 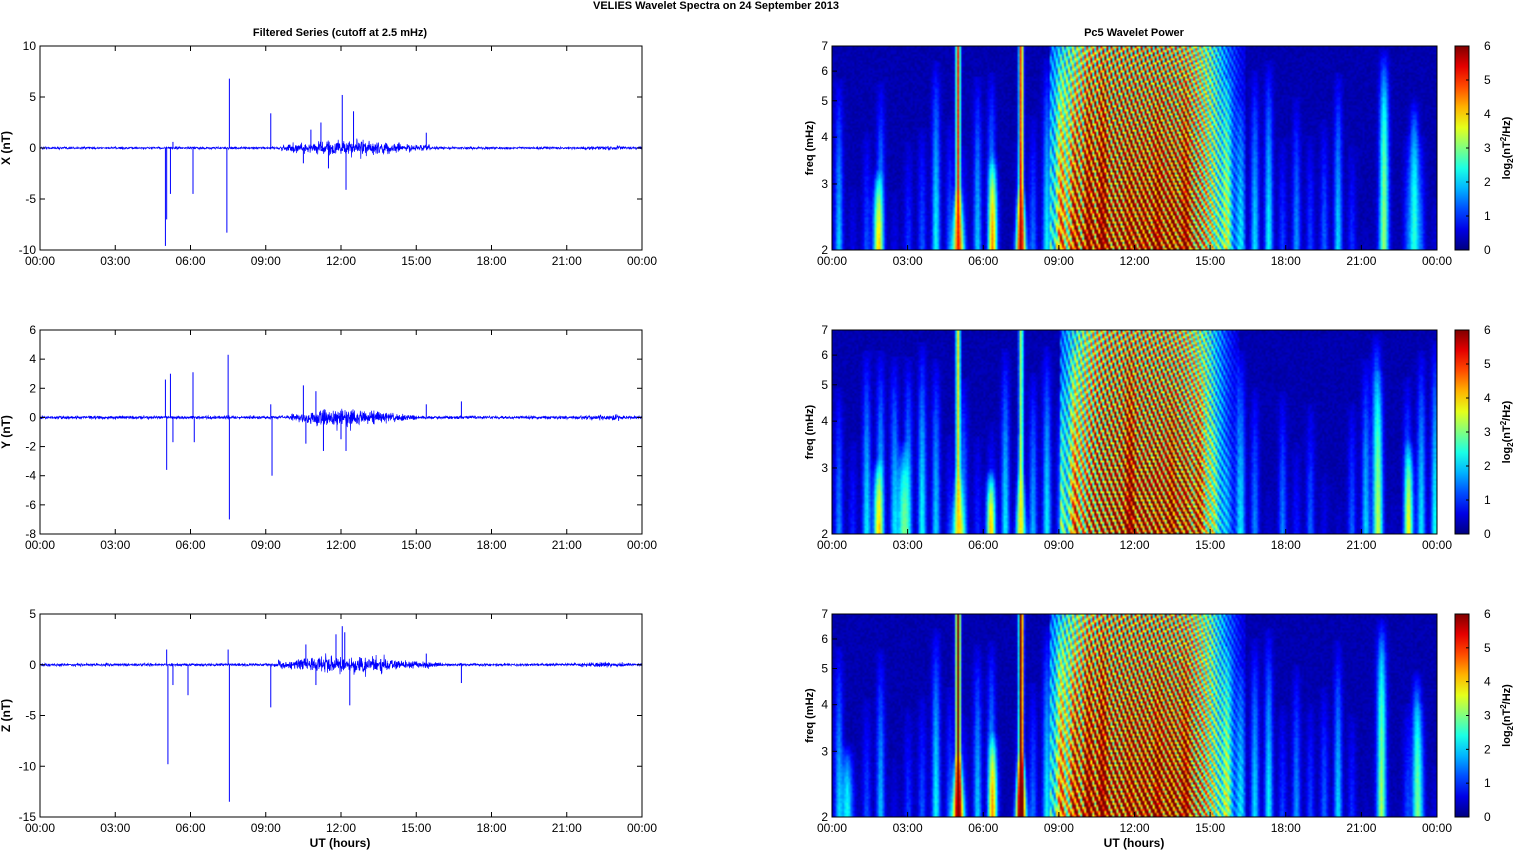 What do you see at coordinates (30, 716) in the screenshot?
I see `y-tick-label: -5` at bounding box center [30, 716].